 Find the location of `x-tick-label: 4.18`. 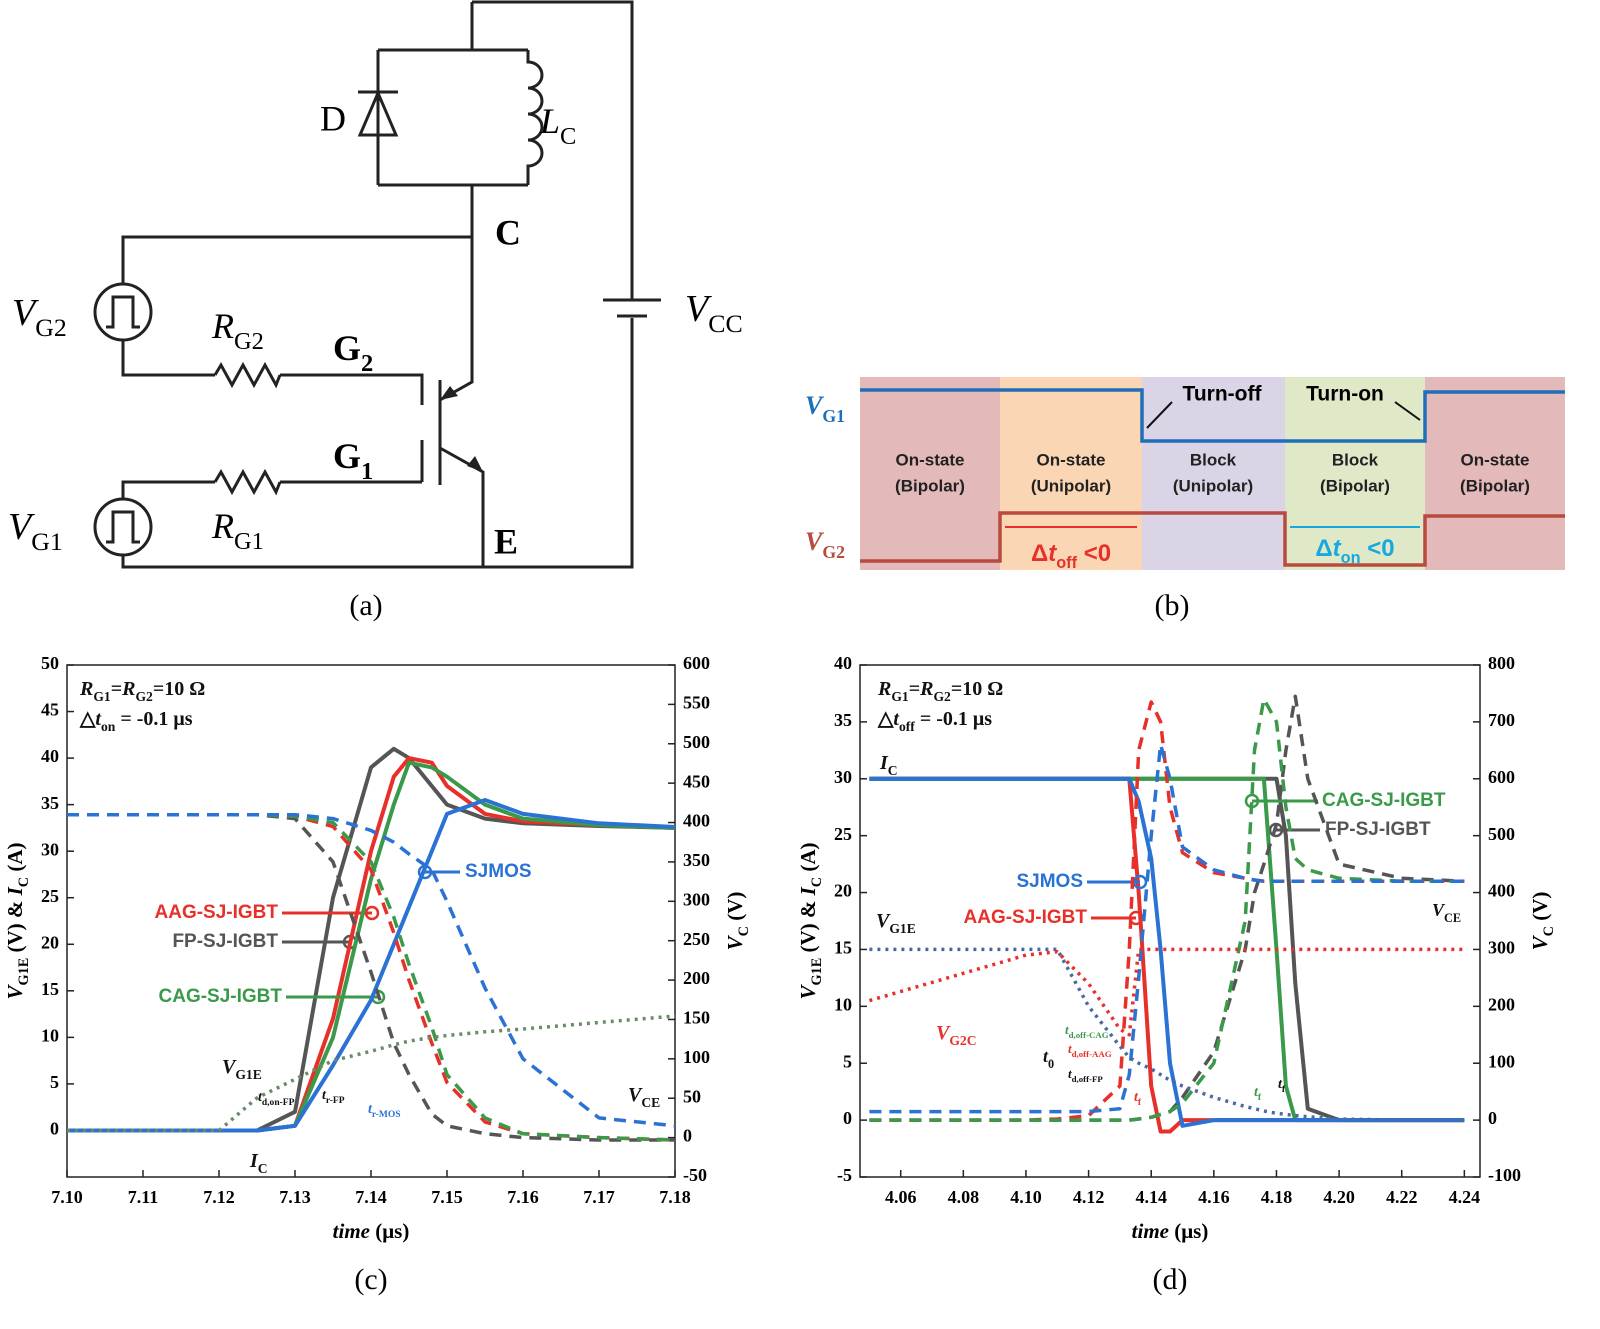

x-tick-label: 4.18 is located at coordinates (1277, 1197).